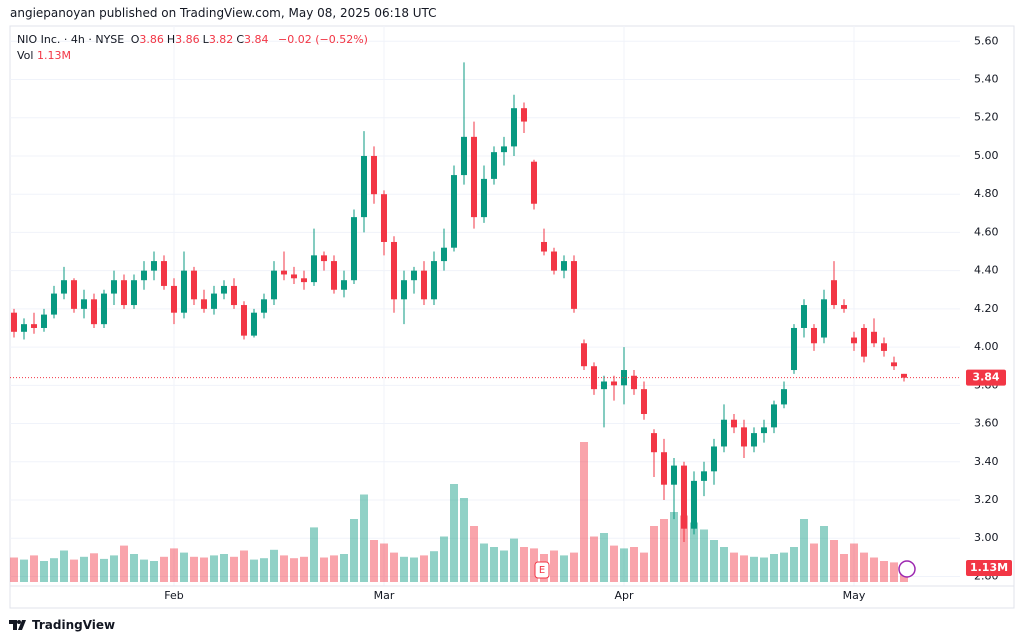  Describe the element at coordinates (240, 39) in the screenshot. I see `ohlc-key: C` at that location.